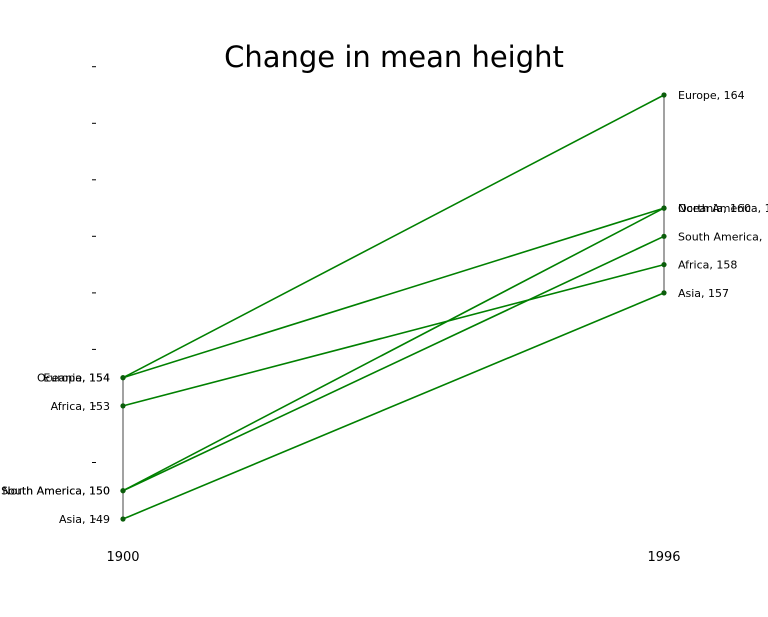 The width and height of the screenshot is (768, 617). What do you see at coordinates (711, 95) in the screenshot?
I see `point-label-0-1: Europe, 164` at bounding box center [711, 95].